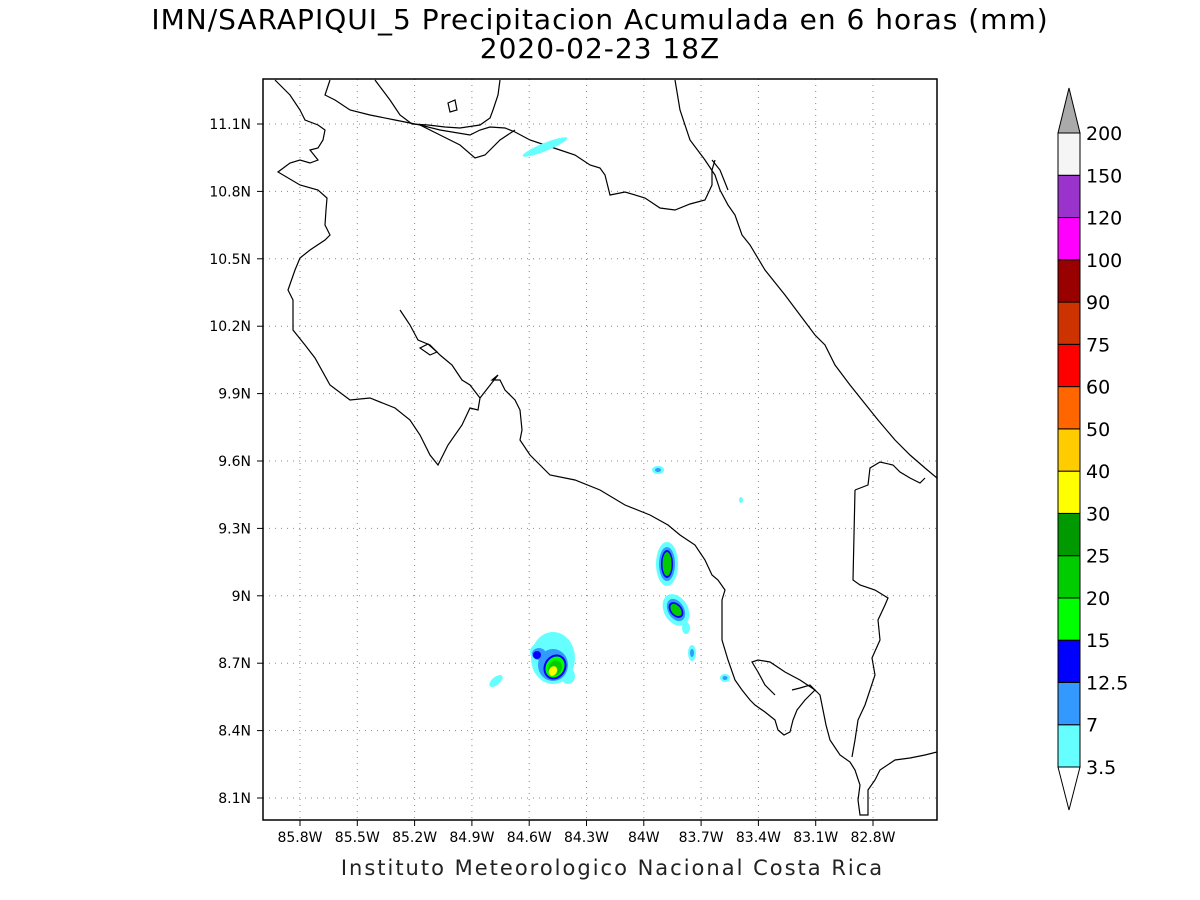 This screenshot has height=900, width=1200. I want to click on precip-cell-east, so click(693, 612).